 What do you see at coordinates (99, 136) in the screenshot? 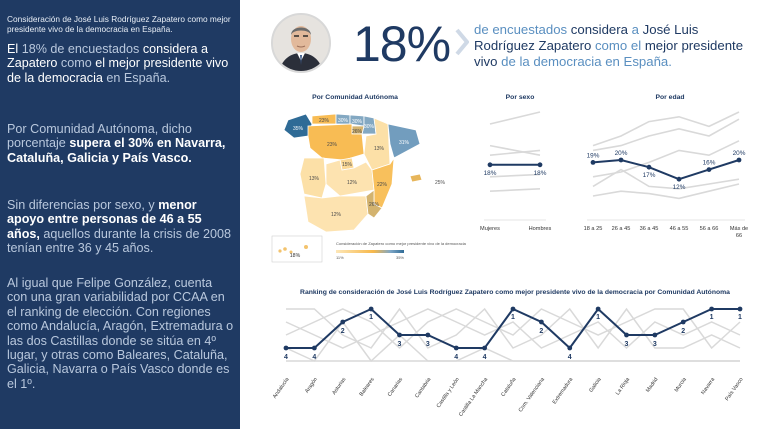
I see `p2-a: Por Comunidad Autónoma, dicho porcentaje` at bounding box center [99, 136].